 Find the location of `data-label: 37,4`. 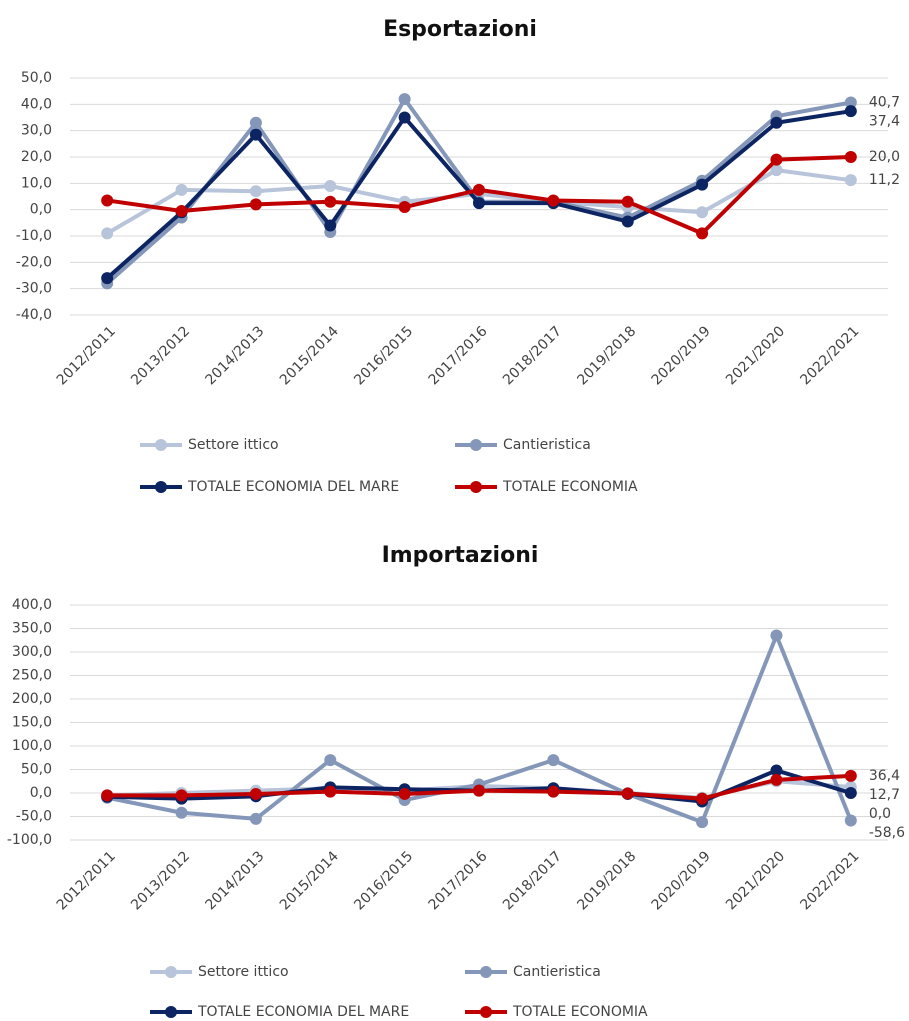

data-label: 37,4 is located at coordinates (884, 121).